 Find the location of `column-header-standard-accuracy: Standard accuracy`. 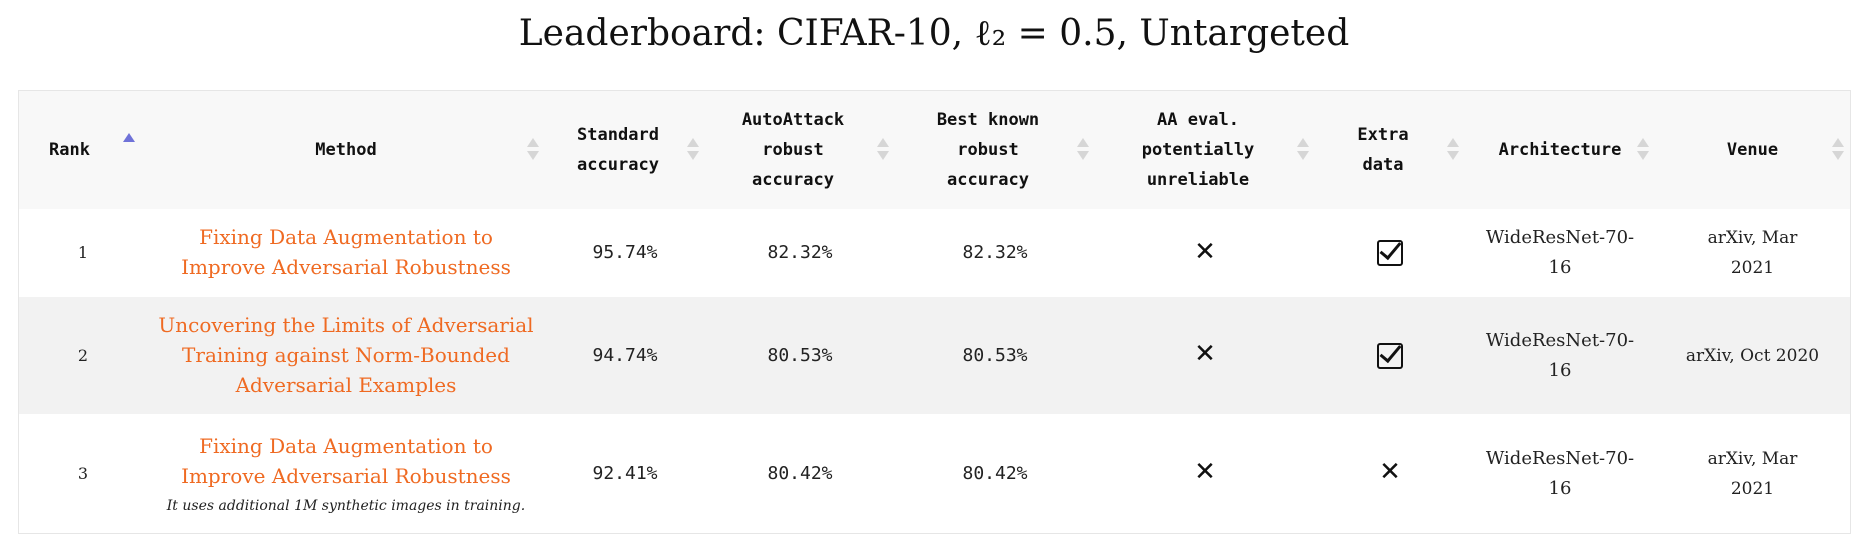

column-header-standard-accuracy: Standard accuracy is located at coordinates (625, 150).